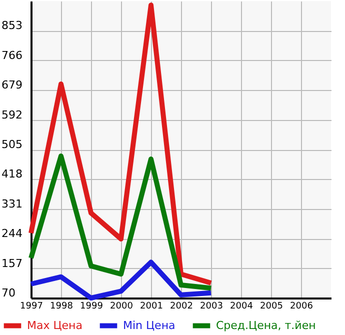  What do you see at coordinates (62, 307) in the screenshot?
I see `x-tick-label: 1998` at bounding box center [62, 307].